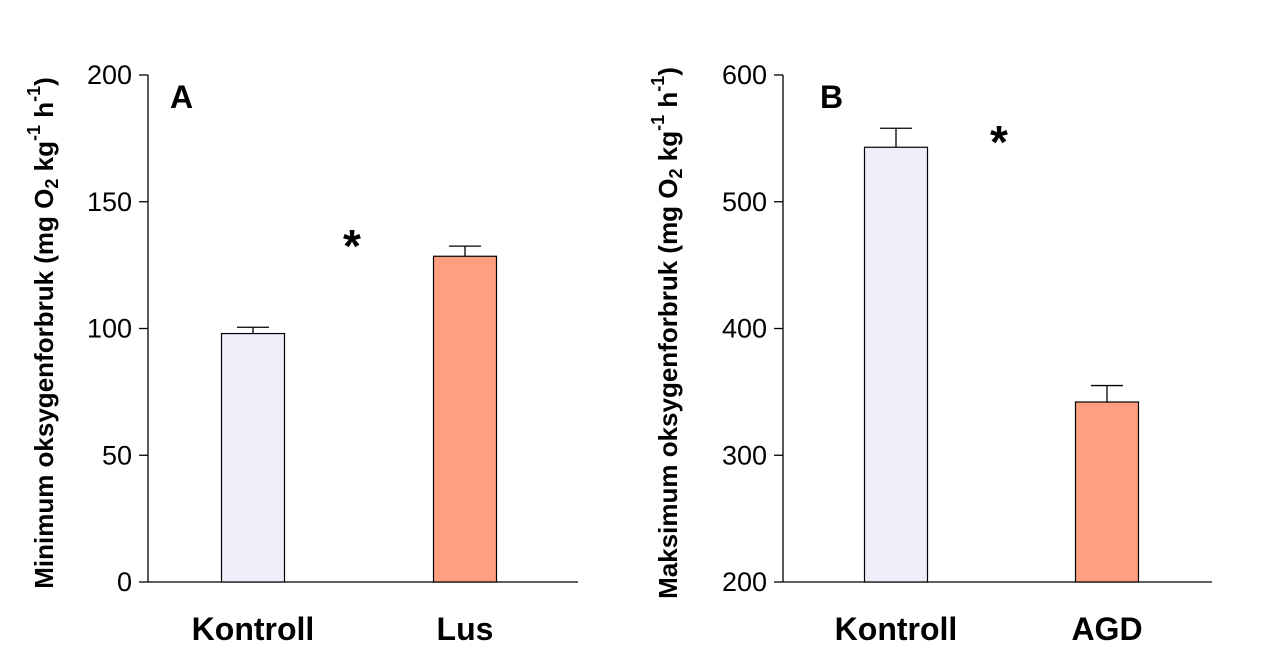 This screenshot has height=671, width=1280. What do you see at coordinates (1106, 629) in the screenshot?
I see `x-category-label: AGD` at bounding box center [1106, 629].